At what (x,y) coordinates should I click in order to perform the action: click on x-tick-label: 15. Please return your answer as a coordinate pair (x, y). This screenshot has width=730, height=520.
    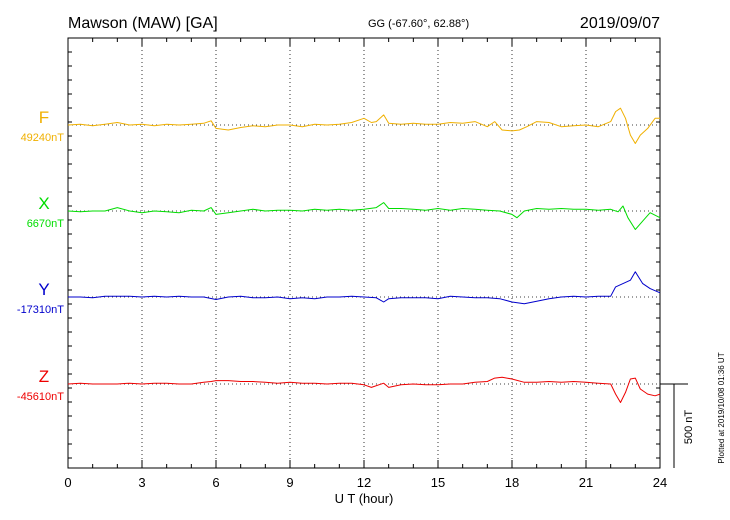
    Looking at the image, I should click on (438, 482).